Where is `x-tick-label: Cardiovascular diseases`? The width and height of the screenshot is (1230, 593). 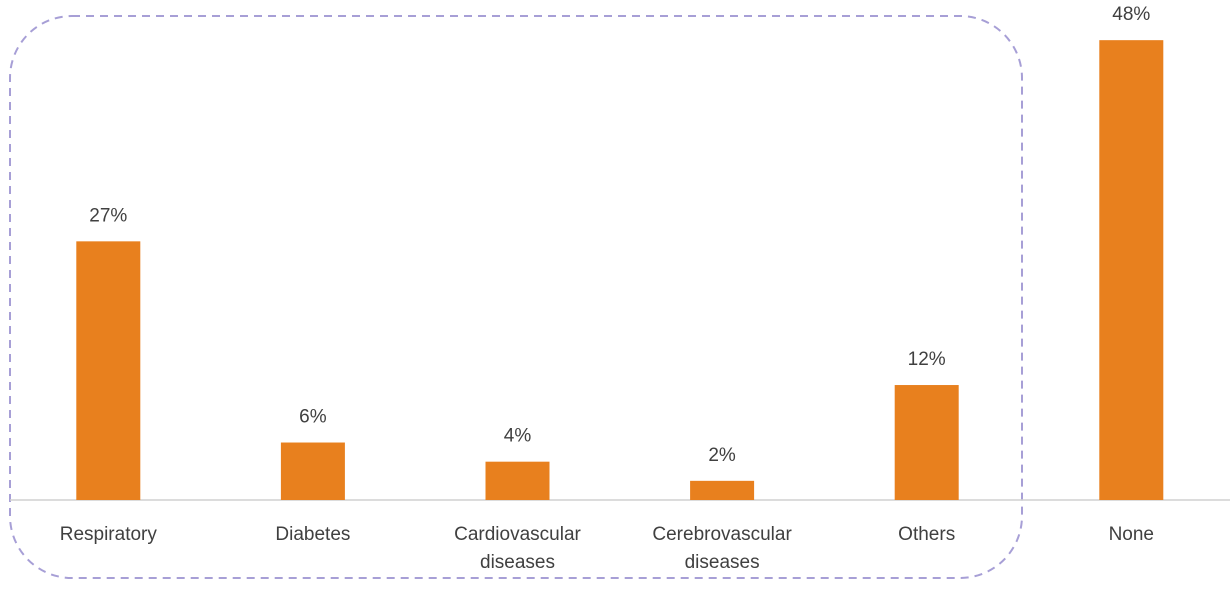 x-tick-label: Cardiovascular diseases is located at coordinates (517, 548).